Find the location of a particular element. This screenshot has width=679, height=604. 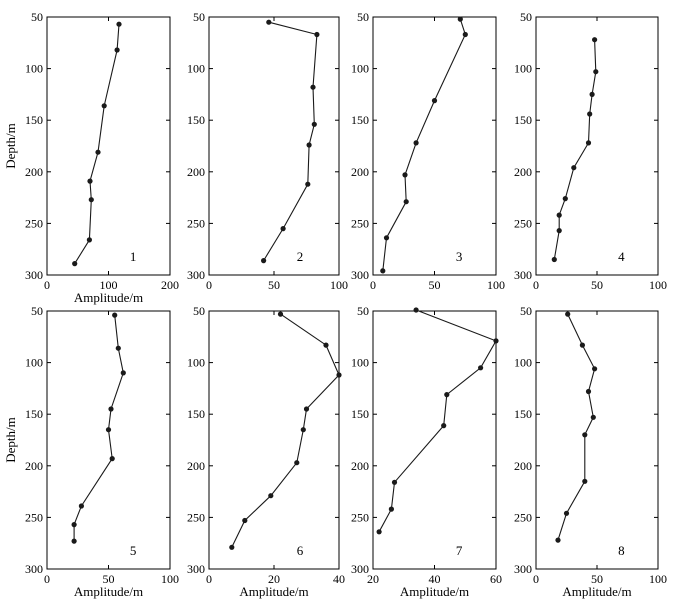

panel-number: 8 is located at coordinates (621, 550).